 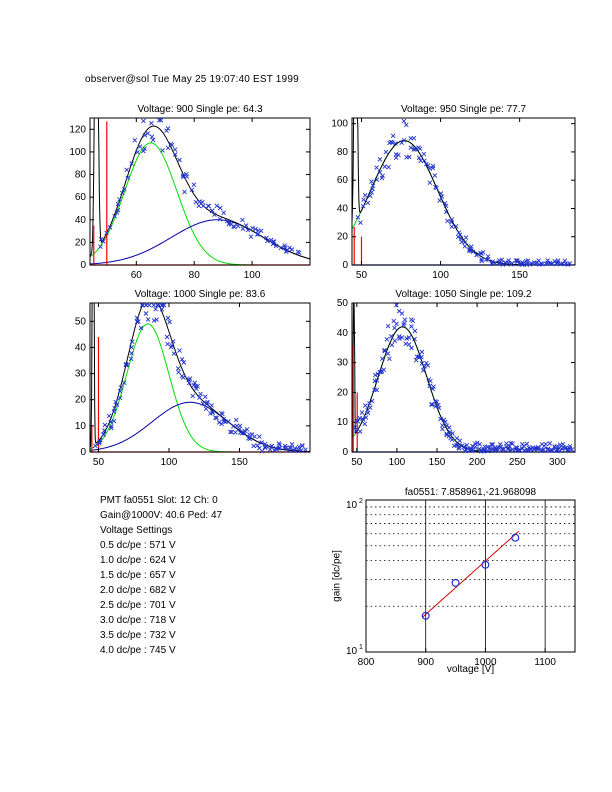 I want to click on svg-text: 200, so click(x=477, y=462).